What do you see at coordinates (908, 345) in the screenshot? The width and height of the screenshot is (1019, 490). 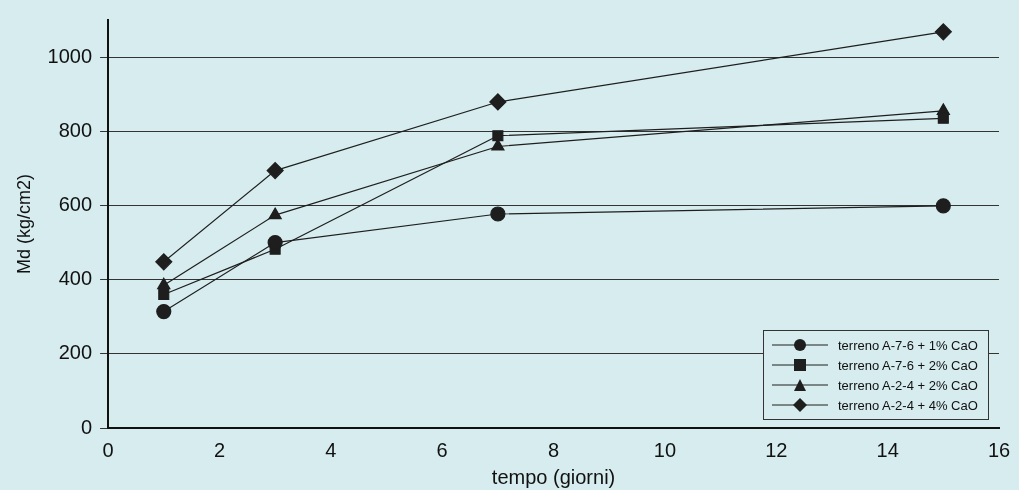 I see `legend-label: terreno A-7-6 + 1% CaO` at bounding box center [908, 345].